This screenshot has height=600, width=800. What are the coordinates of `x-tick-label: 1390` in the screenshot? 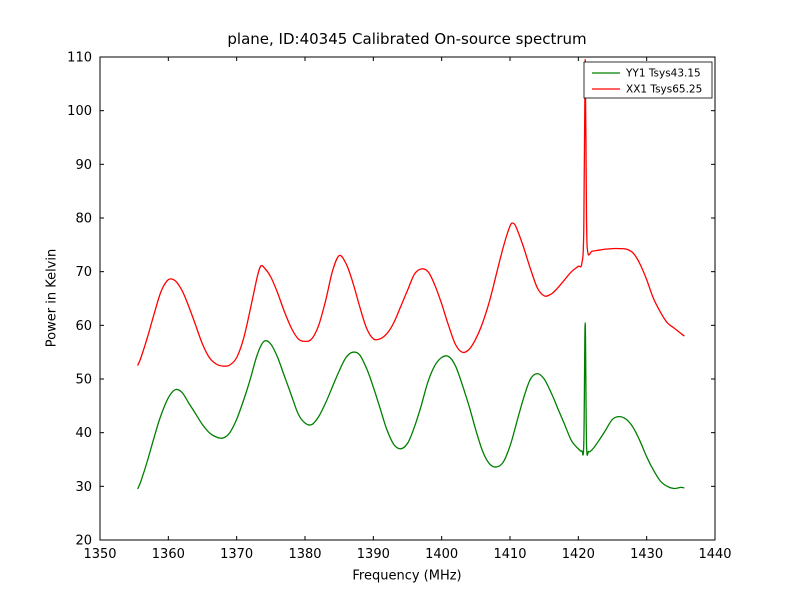 It's located at (373, 554).